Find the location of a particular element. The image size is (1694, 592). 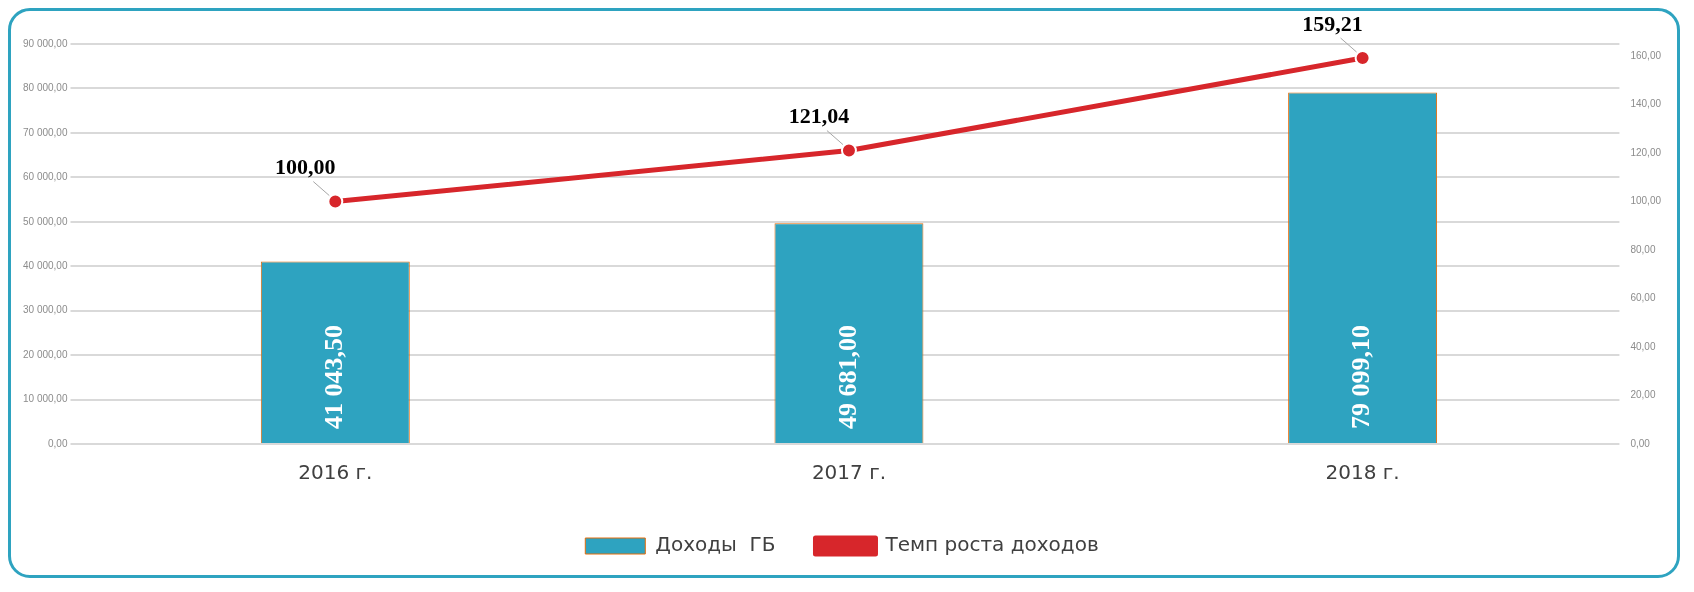

y-tick-label: 70 000,00 is located at coordinates (45, 132).